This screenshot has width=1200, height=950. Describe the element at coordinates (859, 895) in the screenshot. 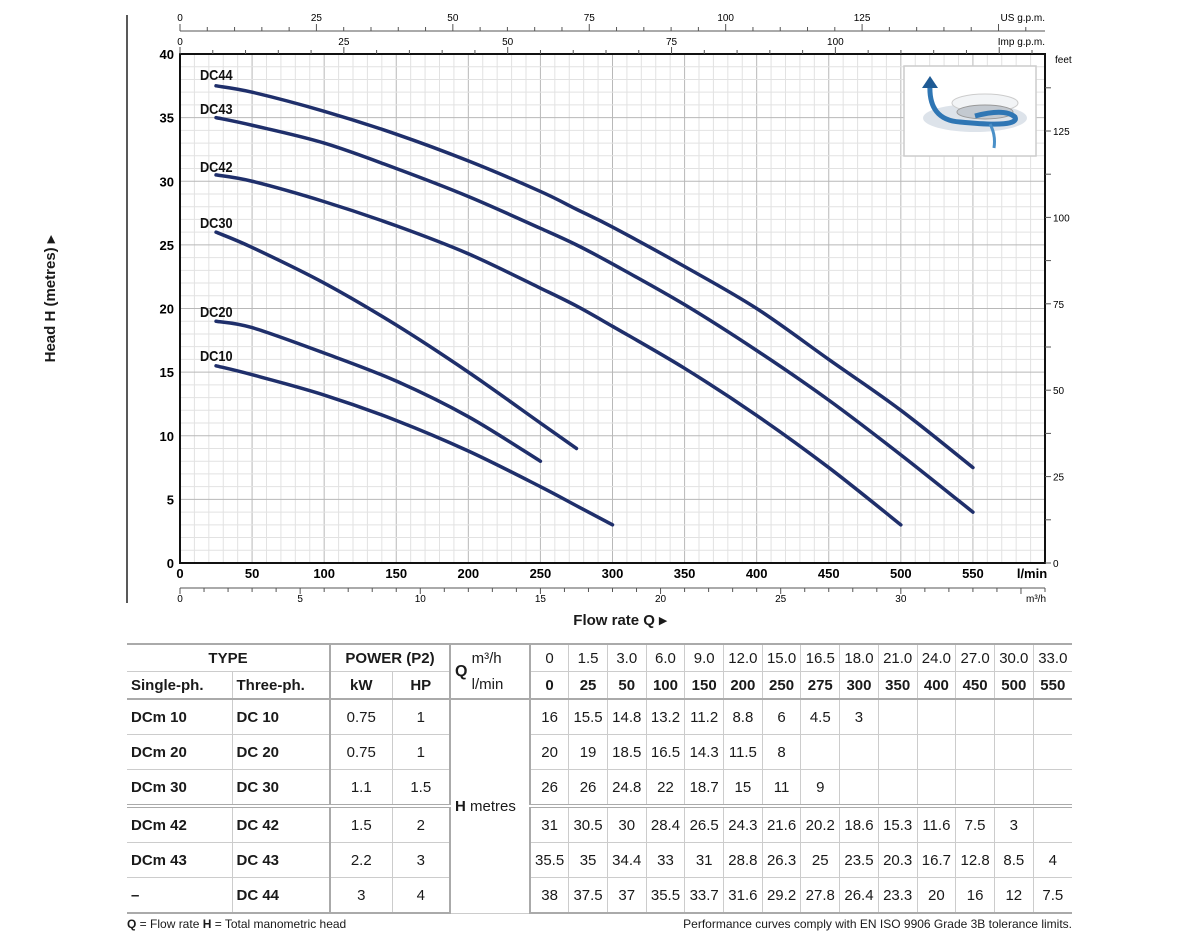

I see `head-value: 26.4` at that location.